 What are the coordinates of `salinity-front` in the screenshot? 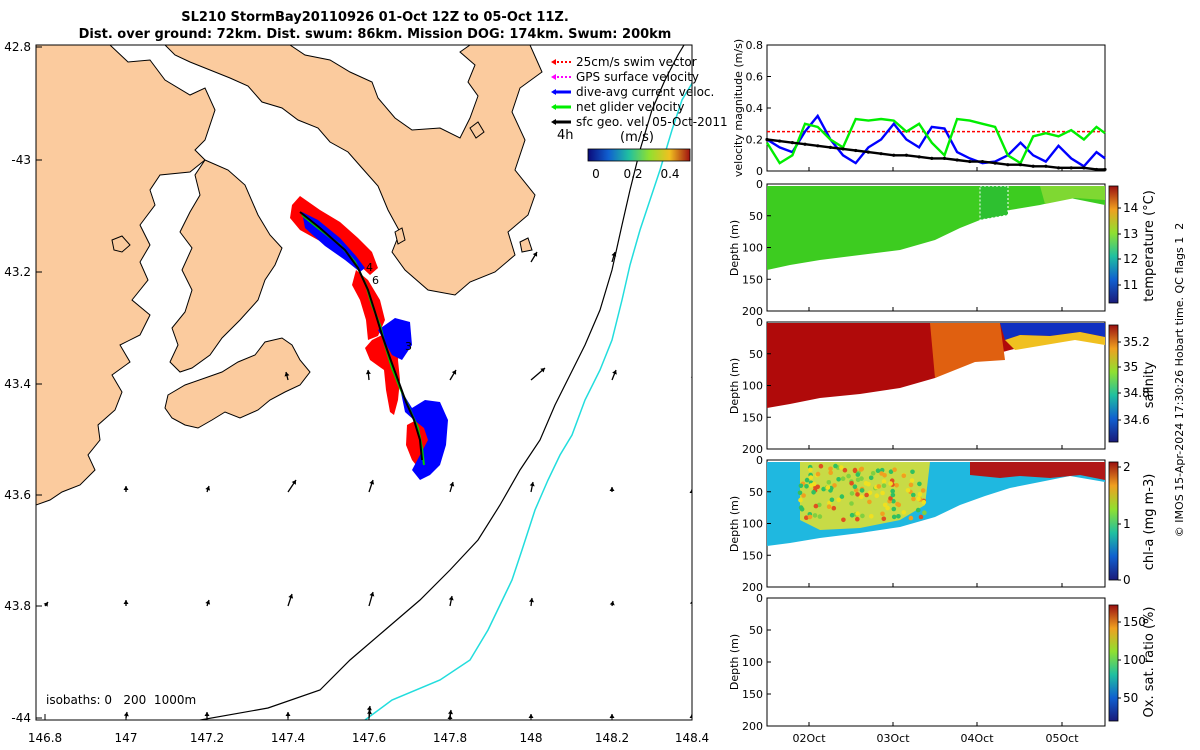 It's located at (1055, 341).